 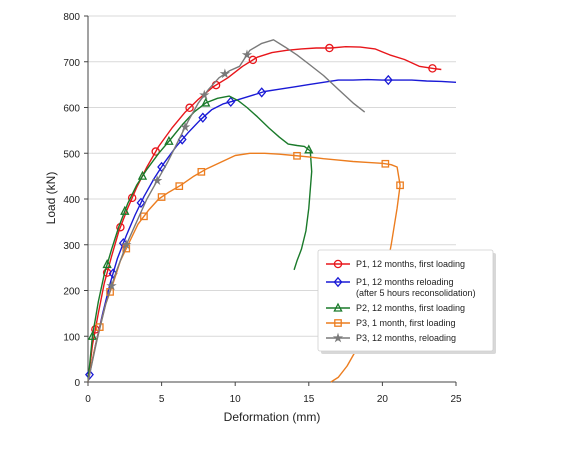 What do you see at coordinates (71, 200) in the screenshot?
I see `y-tick-label: 400` at bounding box center [71, 200].